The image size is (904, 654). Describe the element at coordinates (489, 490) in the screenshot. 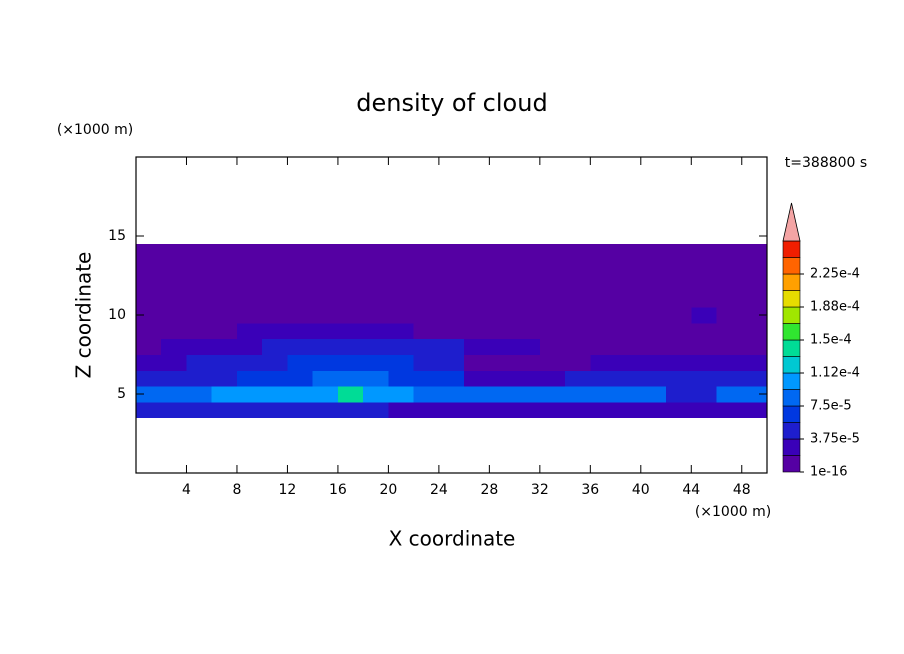

I see `x-tick-label: 28` at that location.